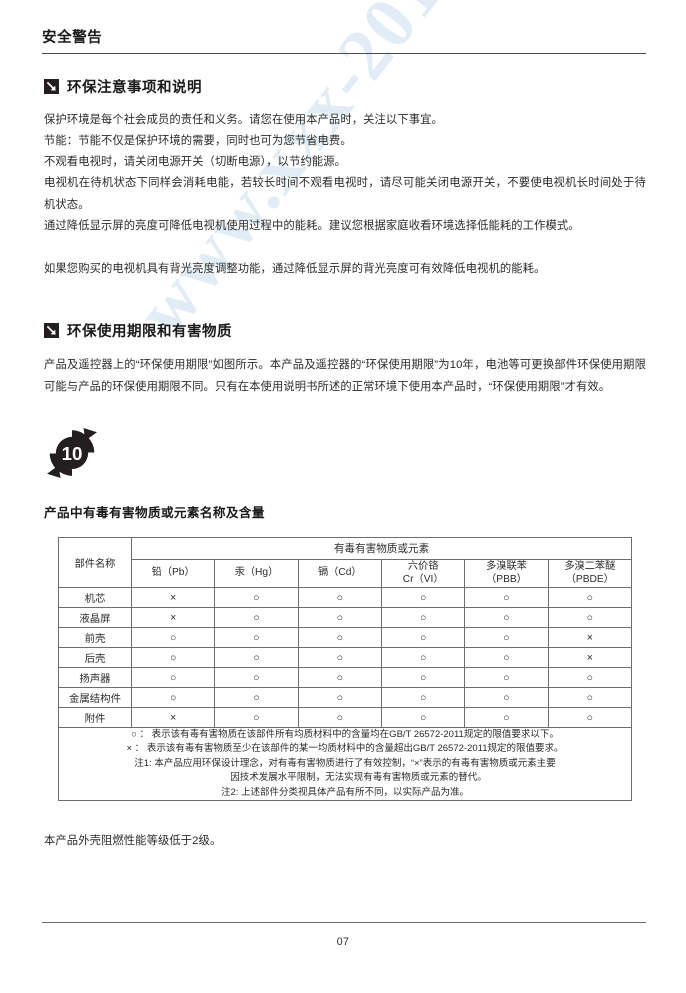 This screenshot has height=993, width=686. I want to click on substance-table-head: 部件名称 有毒有害物质或元素 铅（Pb） 汞（Hg） 镉（Cd）, so click(345, 562).